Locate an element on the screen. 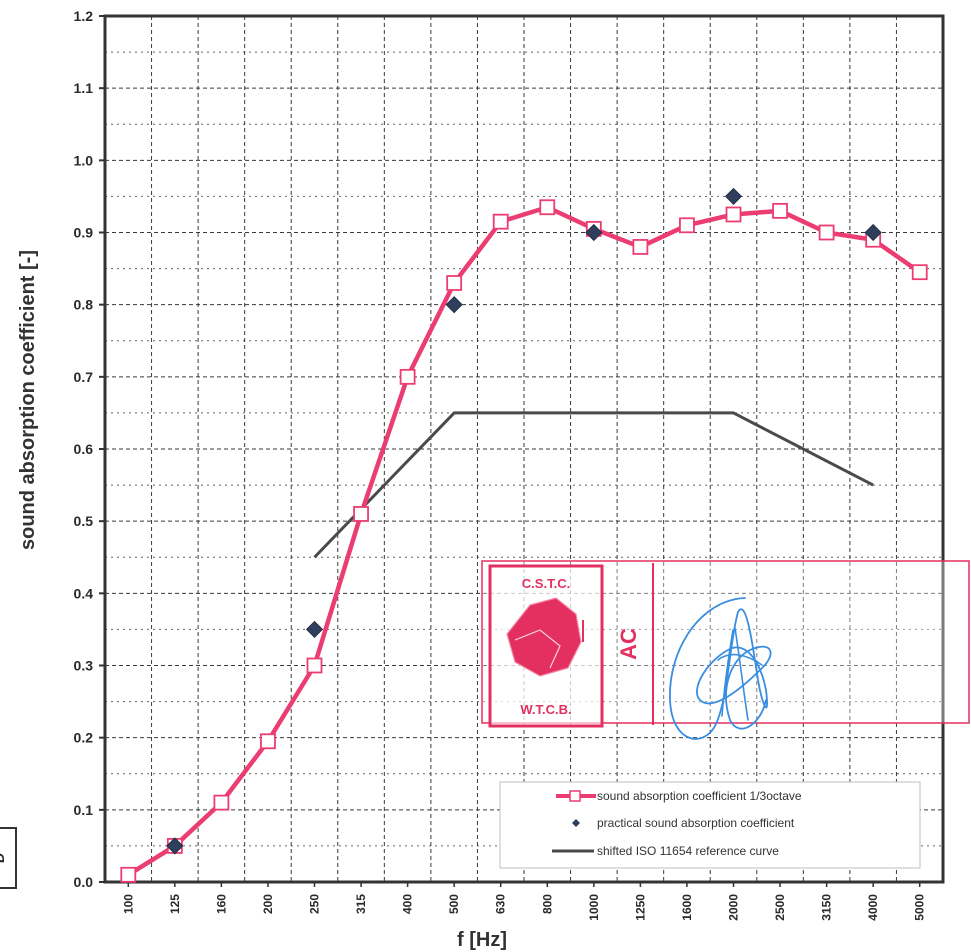 The height and width of the screenshot is (952, 971). legend-swatch-practical is located at coordinates (576, 823).